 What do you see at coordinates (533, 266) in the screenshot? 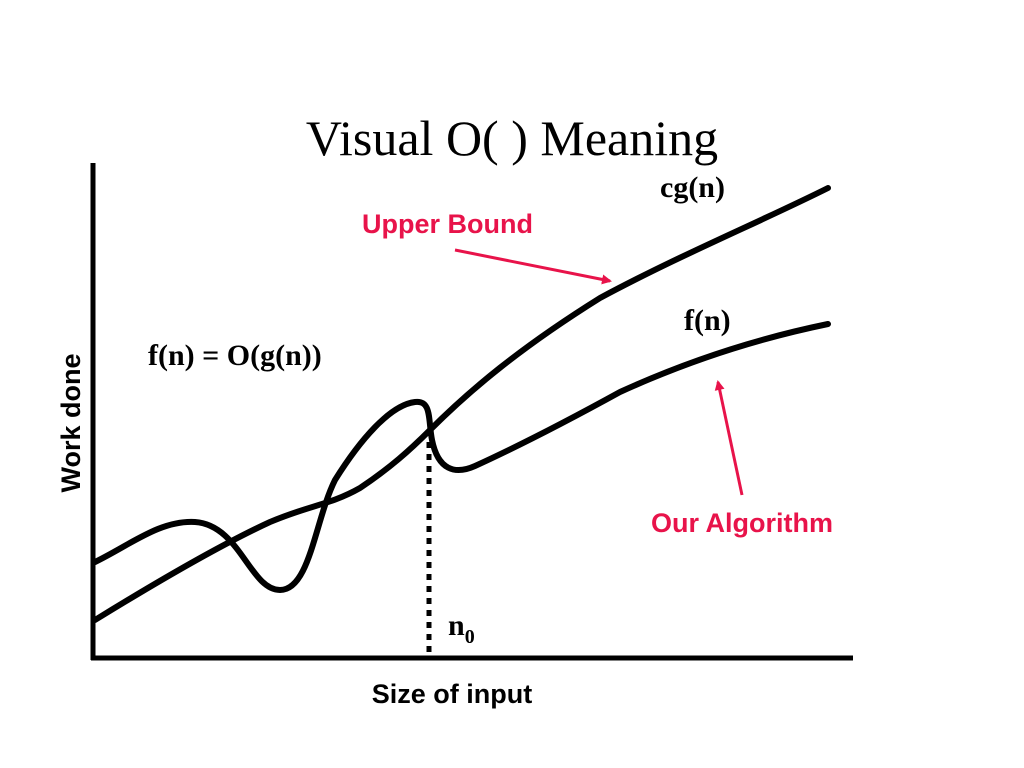
I see `upper-bound-arrow` at bounding box center [533, 266].